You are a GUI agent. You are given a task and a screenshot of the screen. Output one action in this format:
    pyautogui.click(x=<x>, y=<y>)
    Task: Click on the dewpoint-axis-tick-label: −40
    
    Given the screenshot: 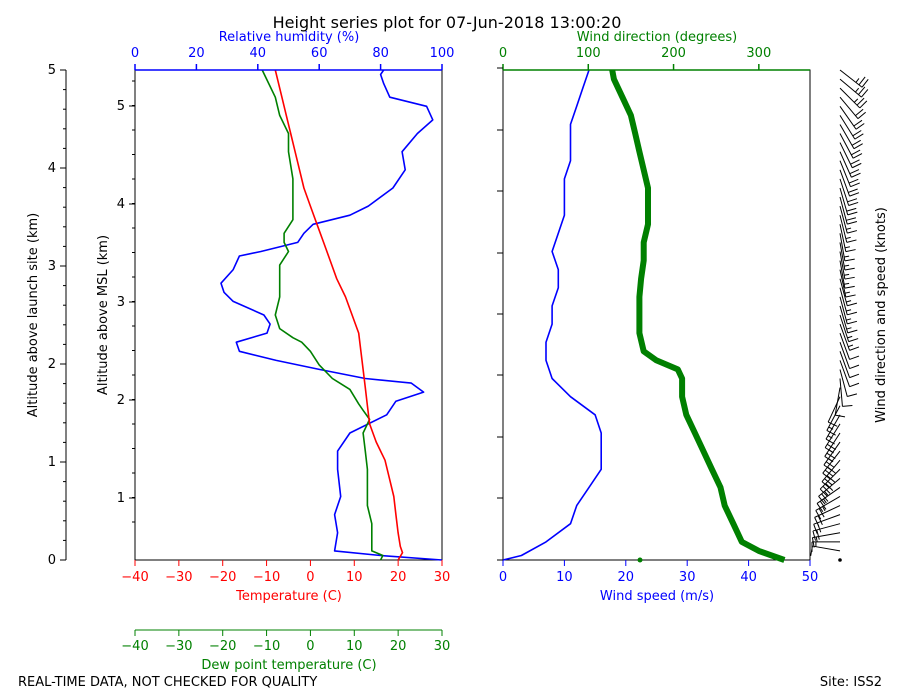 What is the action you would take?
    pyautogui.click(x=134, y=646)
    